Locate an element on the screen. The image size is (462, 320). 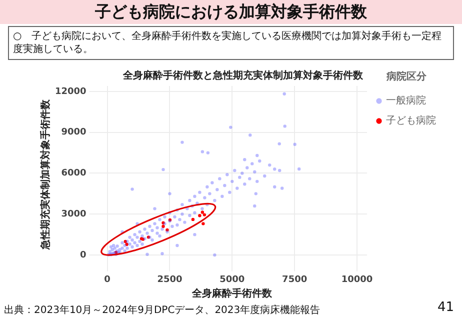
x-axis-title: 全身麻酔手術件数 is located at coordinates (232, 294).